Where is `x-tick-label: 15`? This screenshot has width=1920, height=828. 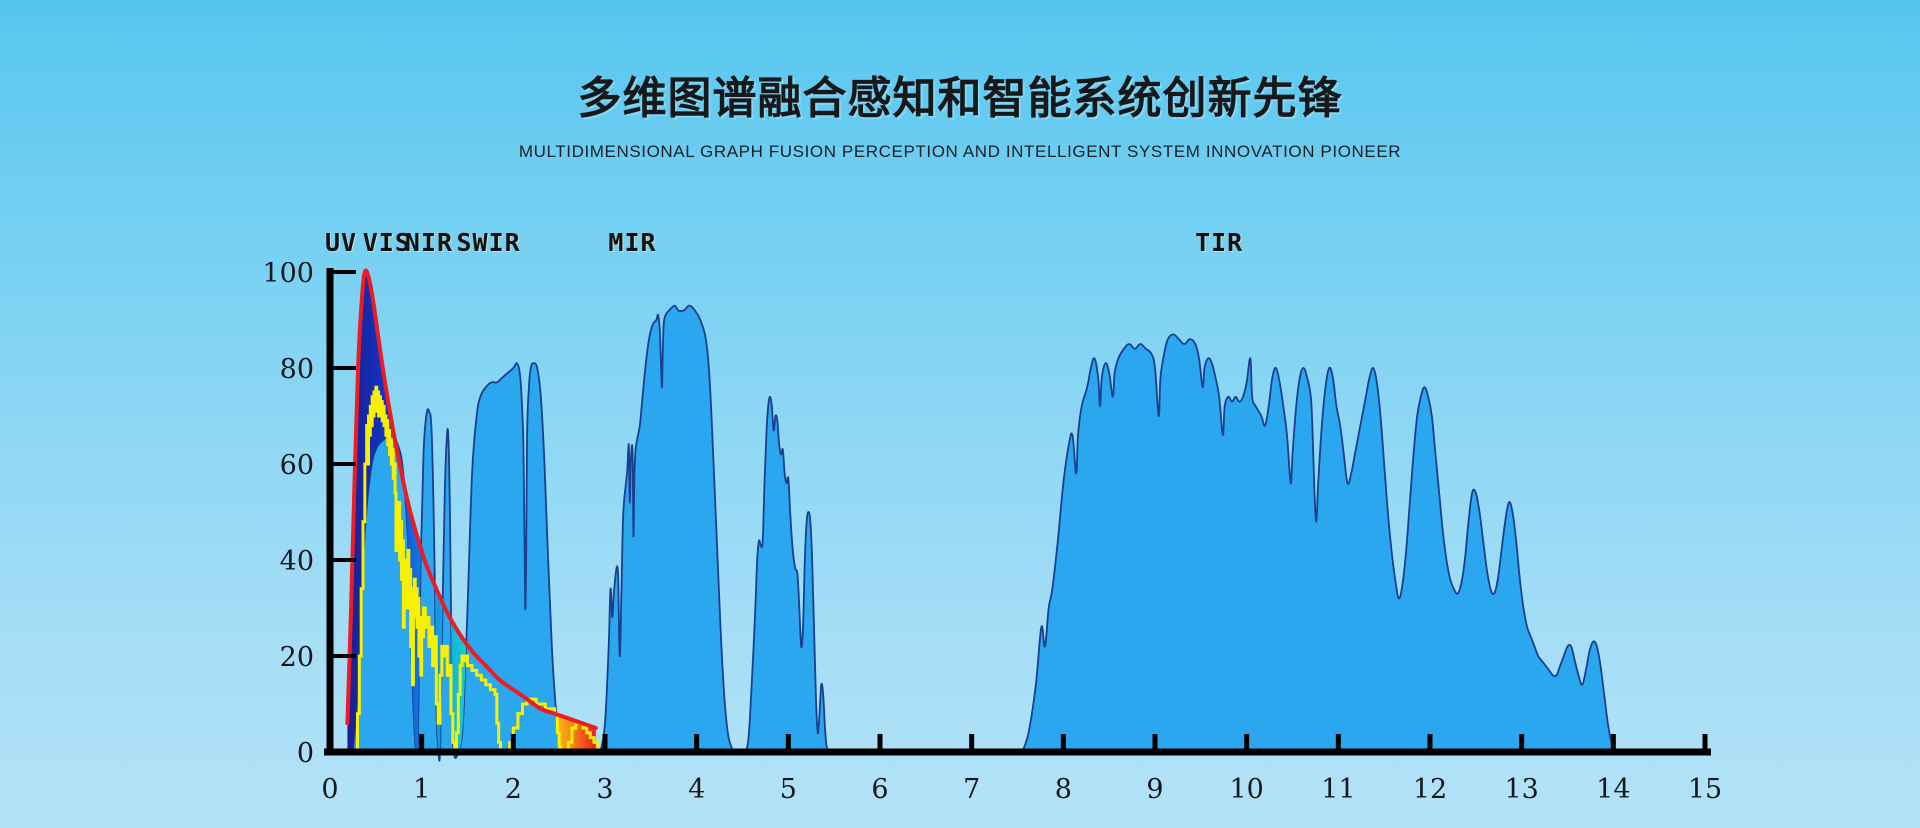
x-tick-label: 15 is located at coordinates (1705, 789).